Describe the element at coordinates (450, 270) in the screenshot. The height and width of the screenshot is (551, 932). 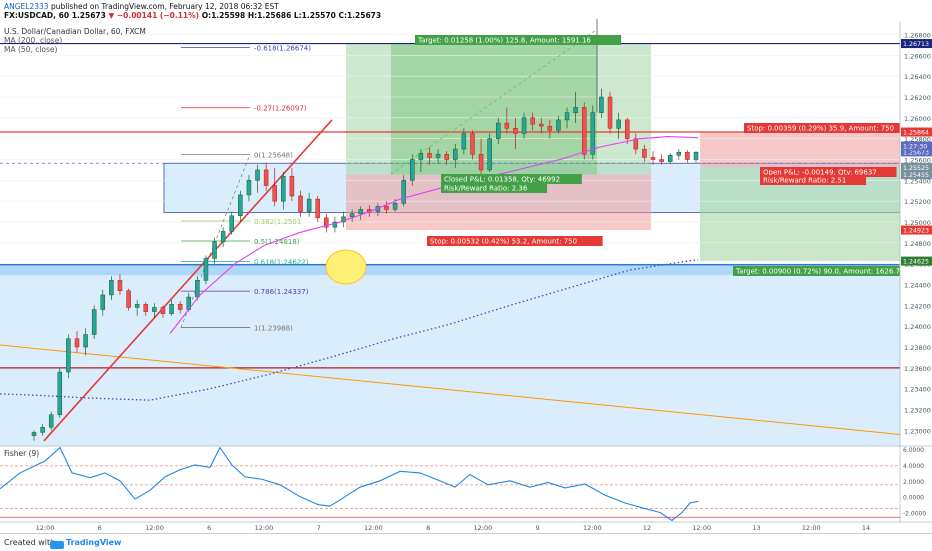
I see `support-band` at that location.